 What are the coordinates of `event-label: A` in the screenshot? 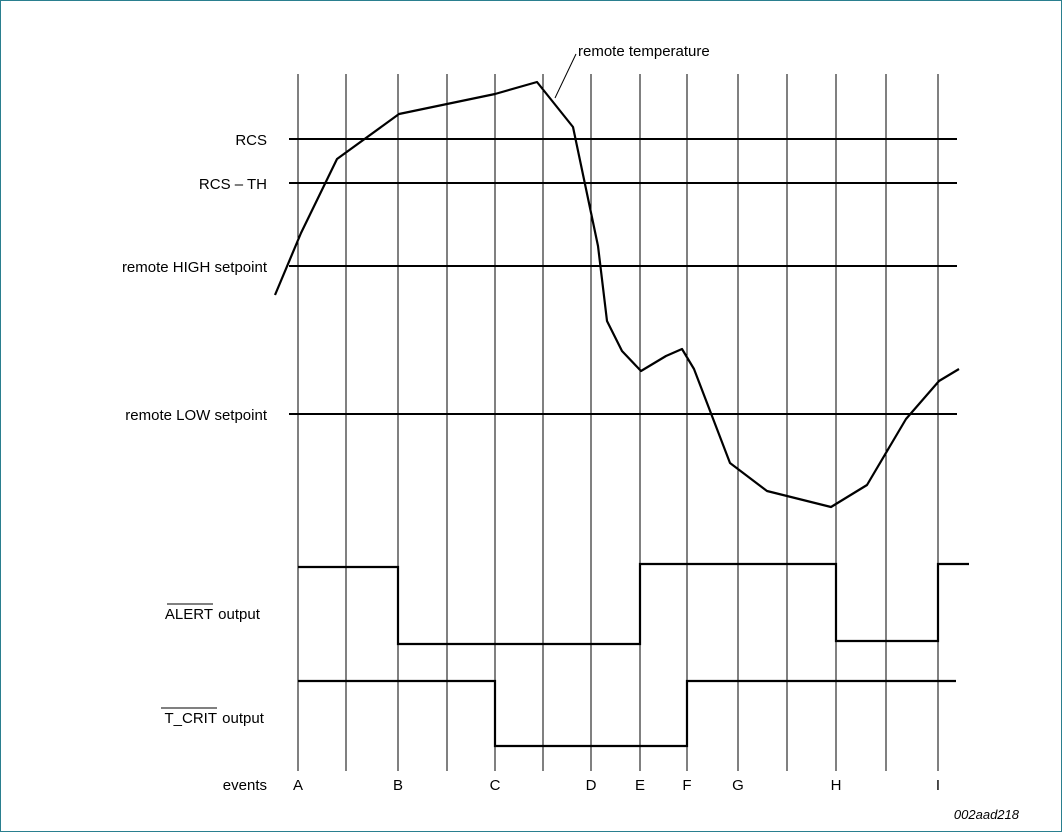 It's located at (298, 785).